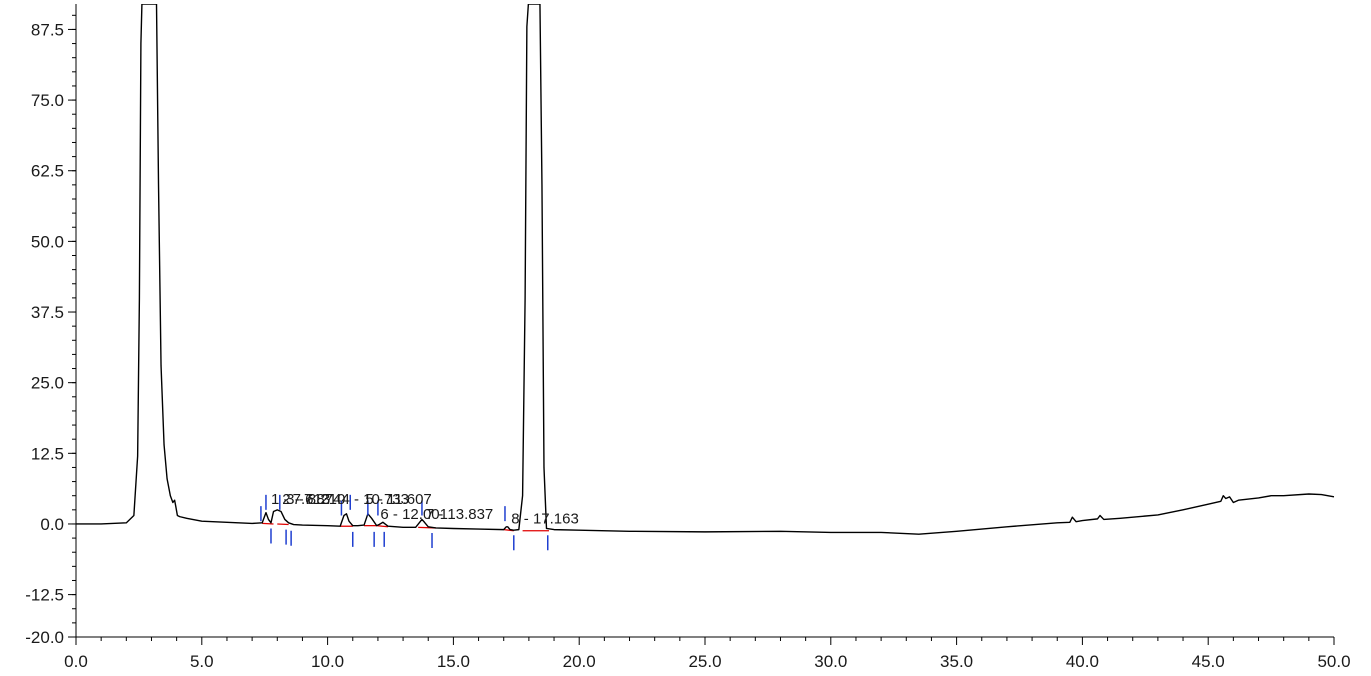 This screenshot has height=676, width=1371. I want to click on x-tick-label: 25.0, so click(704, 661).